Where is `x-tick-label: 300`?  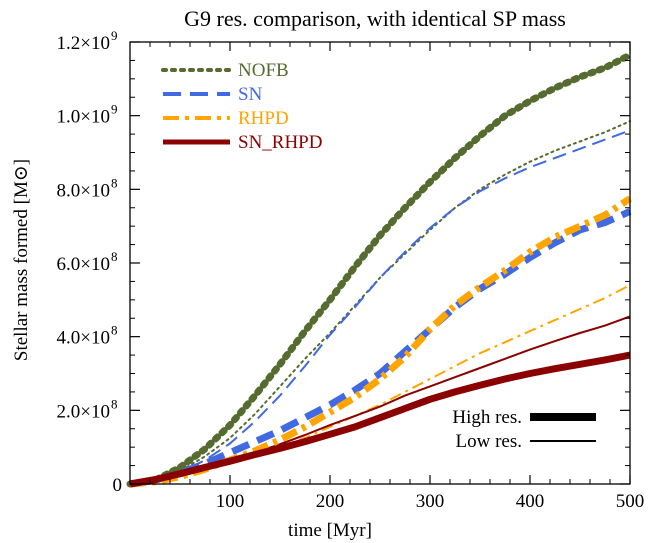 x-tick-label: 300 is located at coordinates (430, 501).